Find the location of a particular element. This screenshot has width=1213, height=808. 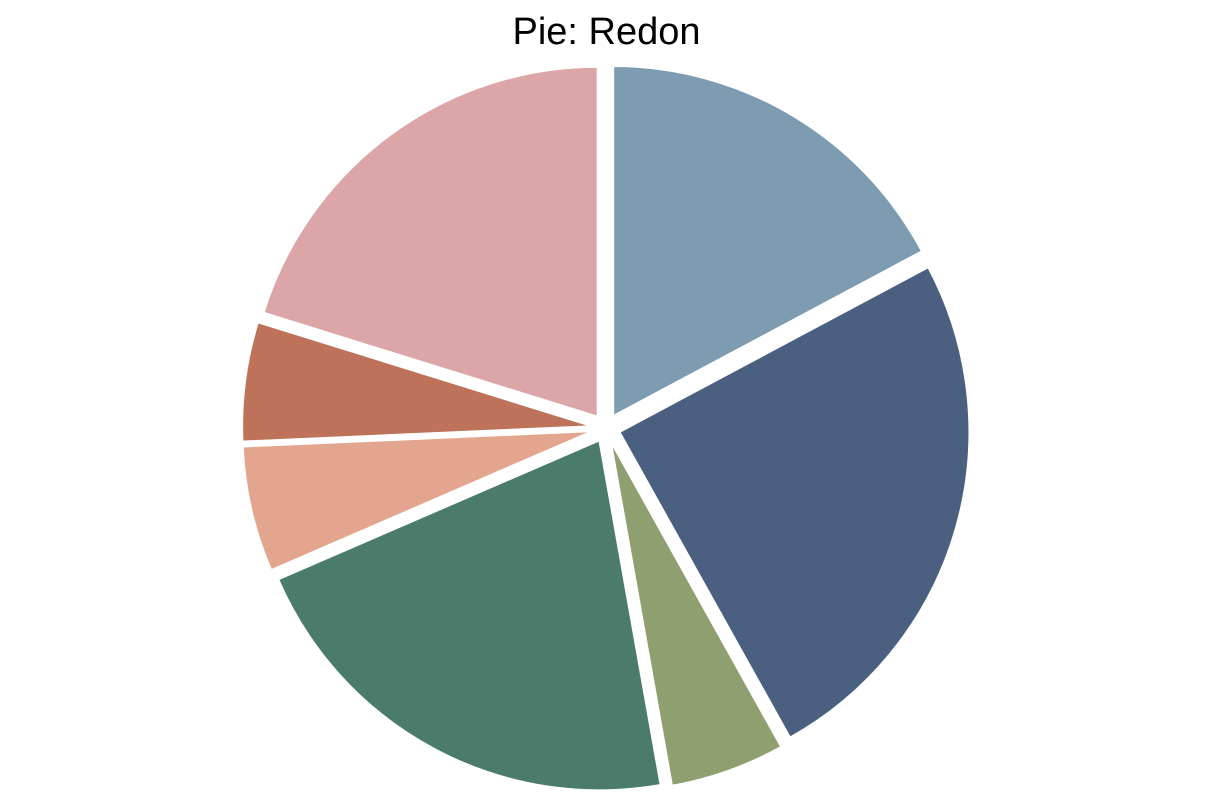

chart-title: Pie: Redon is located at coordinates (606, 32).